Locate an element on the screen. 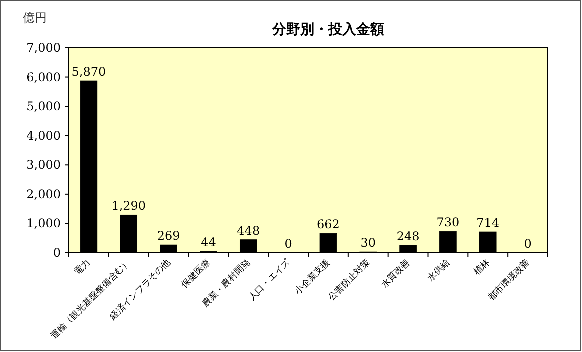 This screenshot has height=352, width=582. y-tick-label: 7,000 is located at coordinates (43, 48).